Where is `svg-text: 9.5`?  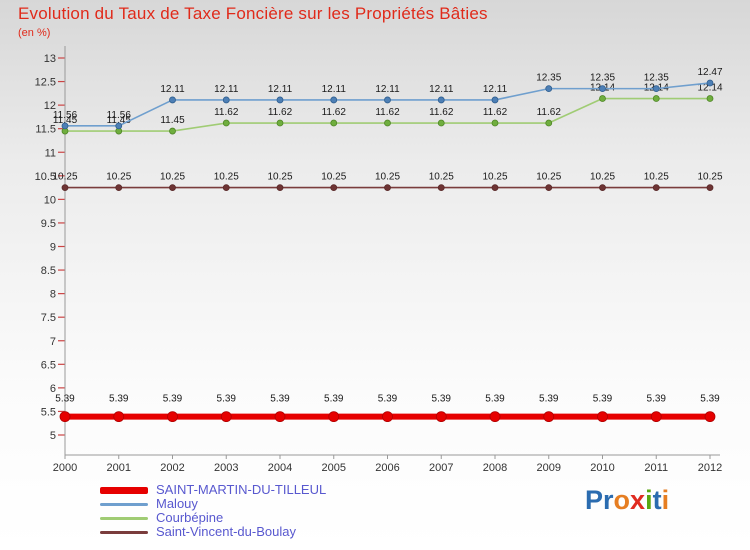
svg-text: 9.5 is located at coordinates (48, 224).